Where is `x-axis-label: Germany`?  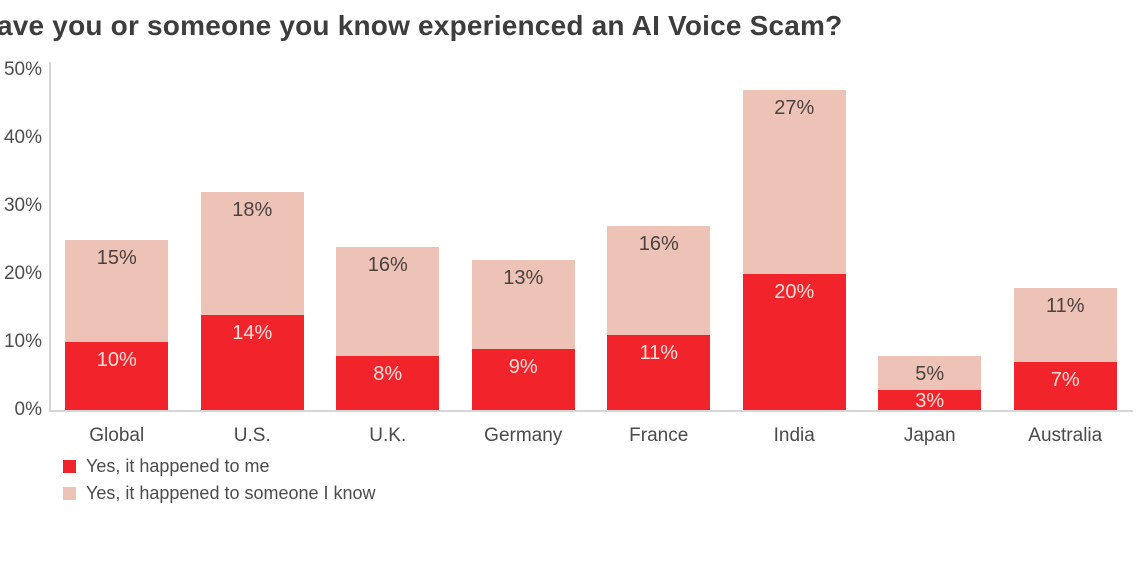
x-axis-label: Germany is located at coordinates (523, 435).